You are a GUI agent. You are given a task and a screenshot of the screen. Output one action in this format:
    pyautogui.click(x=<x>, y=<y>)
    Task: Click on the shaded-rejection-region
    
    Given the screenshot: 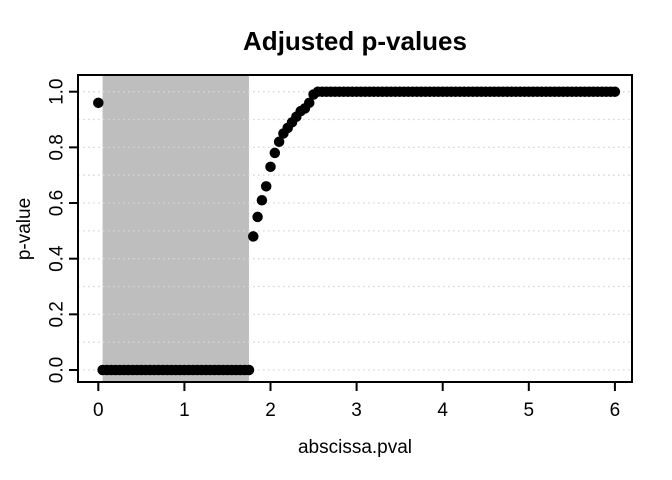 What is the action you would take?
    pyautogui.click(x=175, y=228)
    